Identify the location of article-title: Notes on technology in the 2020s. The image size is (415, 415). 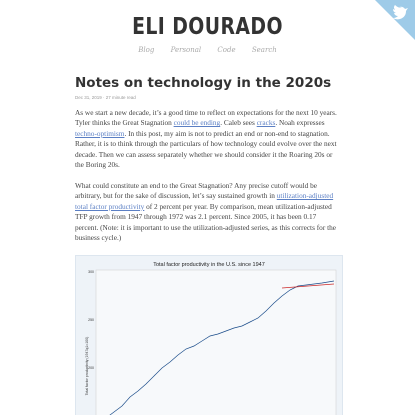
(203, 83).